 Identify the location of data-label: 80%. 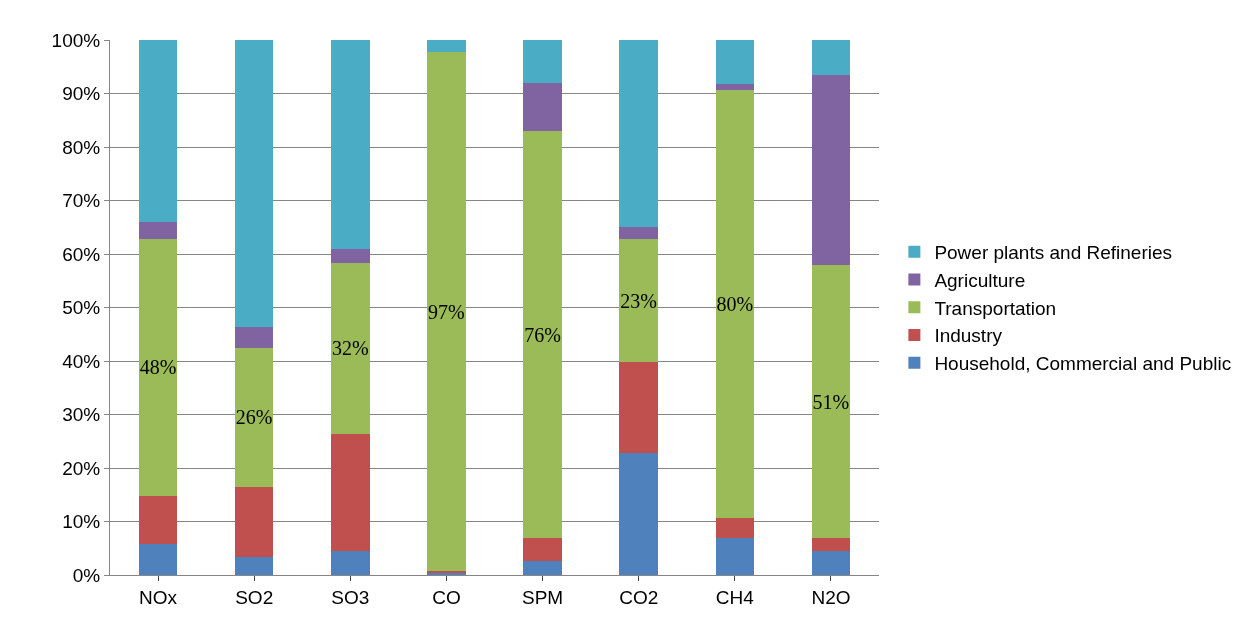
(735, 304).